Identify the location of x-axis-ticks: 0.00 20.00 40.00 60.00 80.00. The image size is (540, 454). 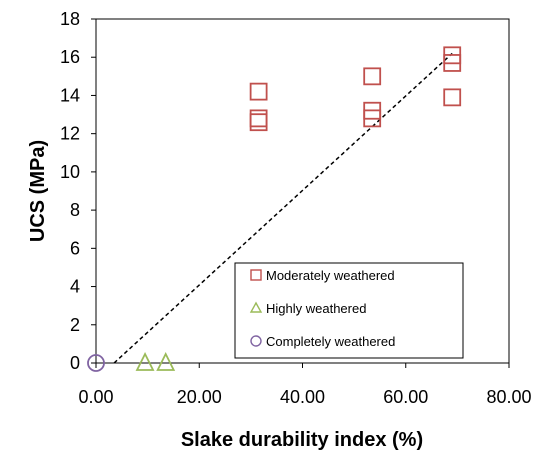
(305, 385).